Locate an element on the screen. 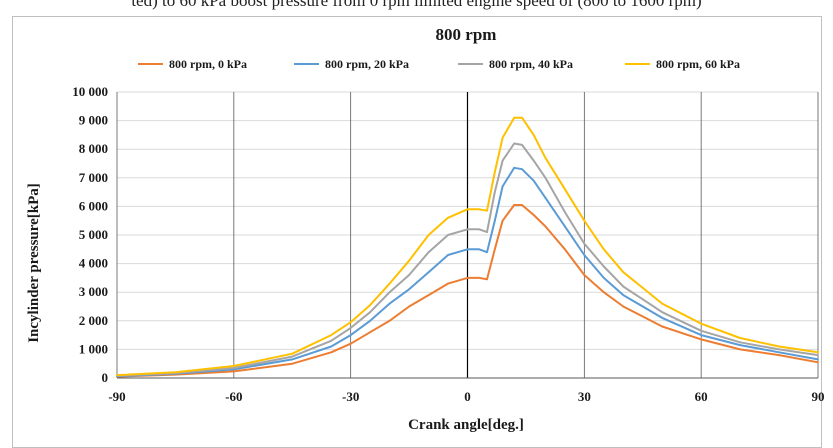  y-tick-label: 1 000 is located at coordinates (93, 348).